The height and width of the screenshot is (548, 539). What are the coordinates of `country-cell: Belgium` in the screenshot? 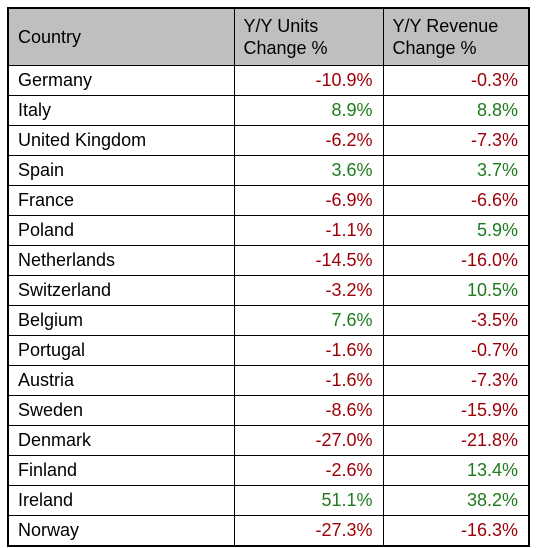 It's located at (121, 320).